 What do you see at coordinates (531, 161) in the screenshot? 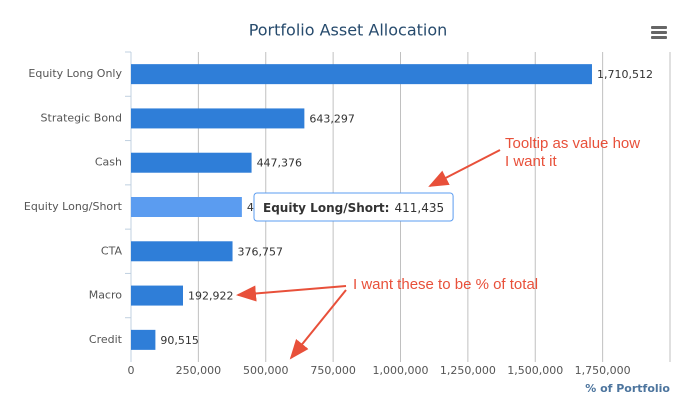
I see `annotation: I want it` at bounding box center [531, 161].